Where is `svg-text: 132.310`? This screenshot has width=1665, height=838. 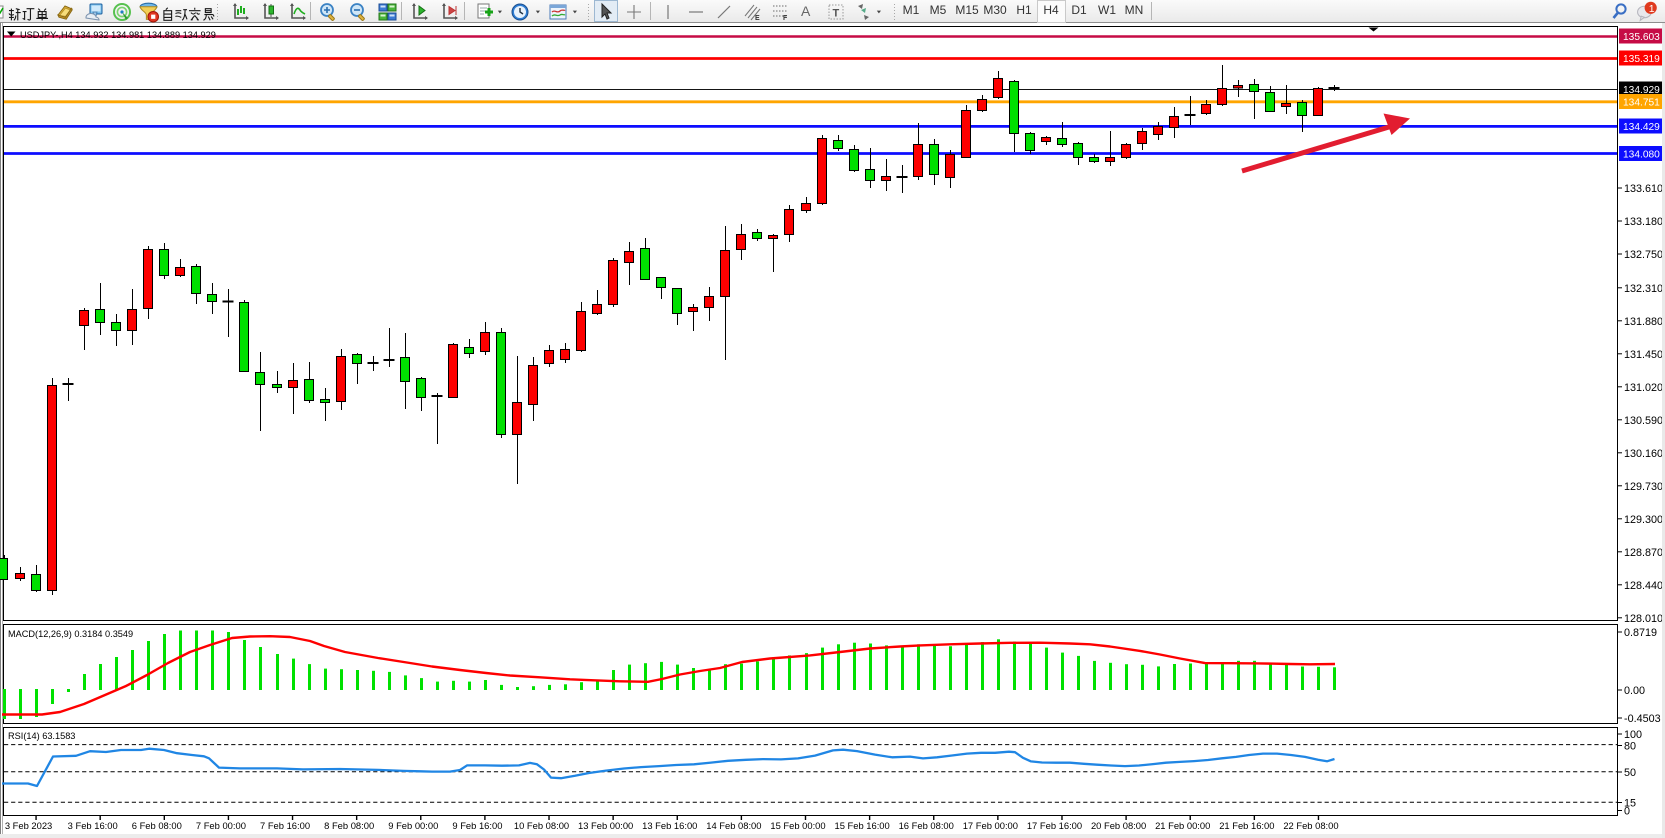
svg-text: 132.310 is located at coordinates (1643, 289).